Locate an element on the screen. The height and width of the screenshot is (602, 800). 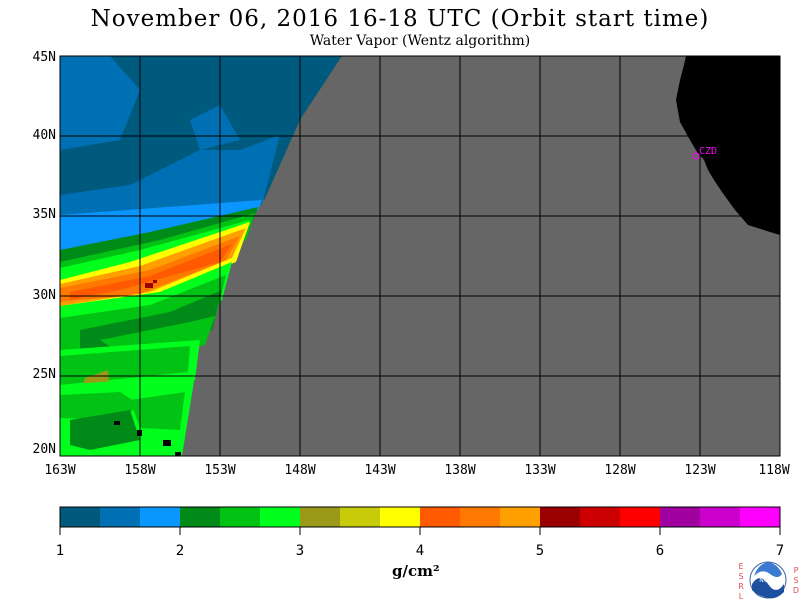
lon-label: 133W is located at coordinates (540, 470).